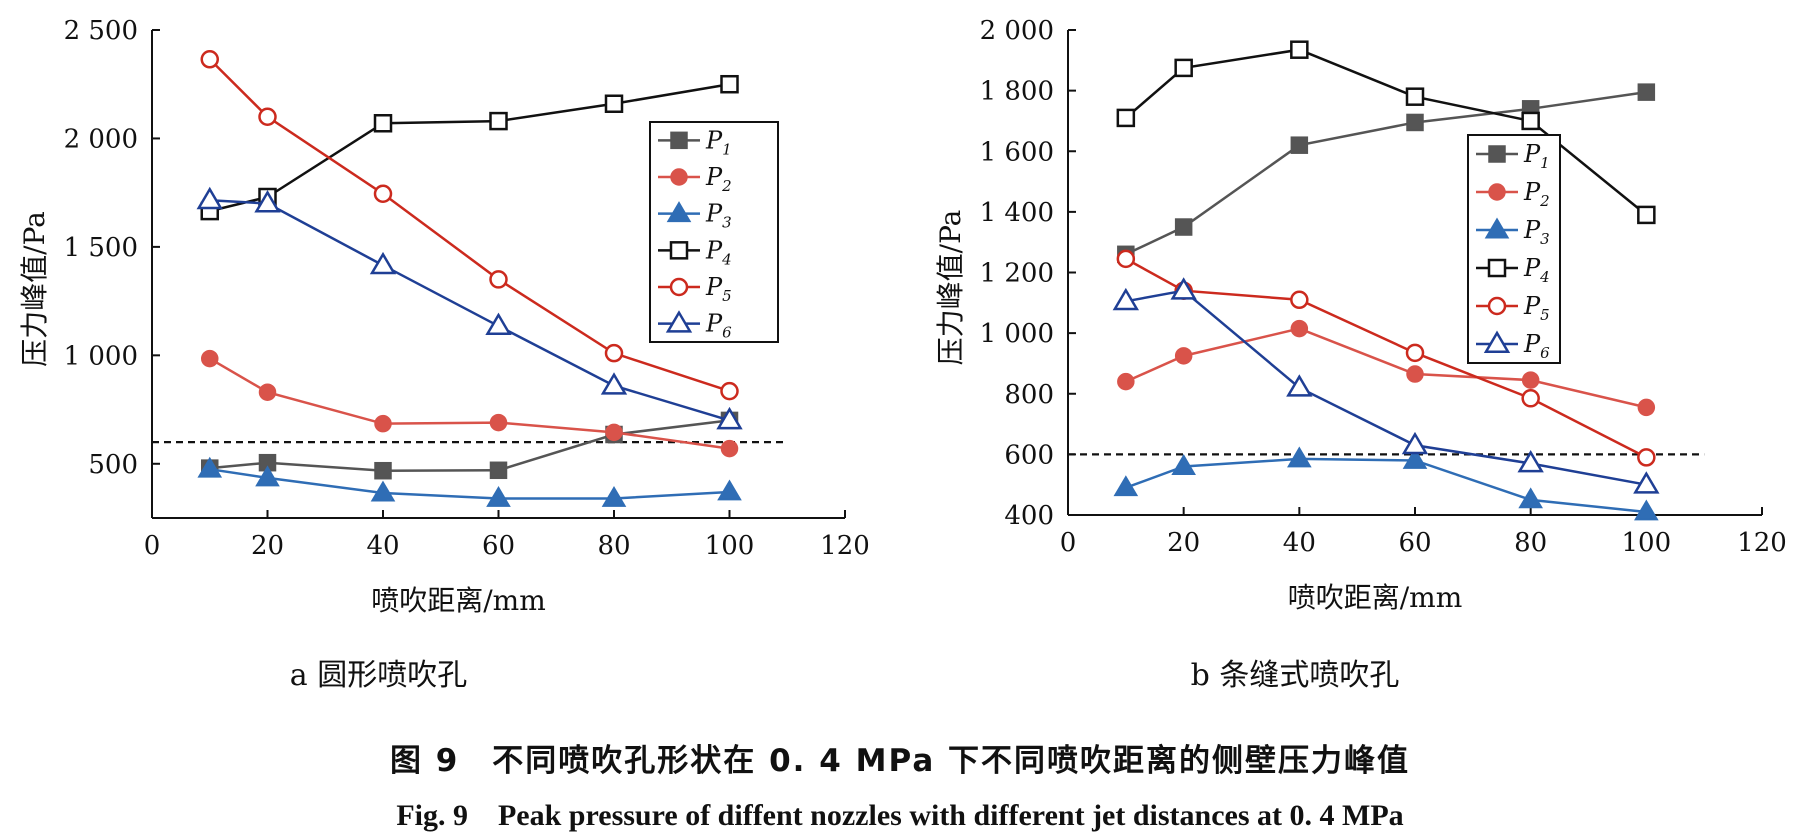  I want to click on legend-box, so click(1514, 249).